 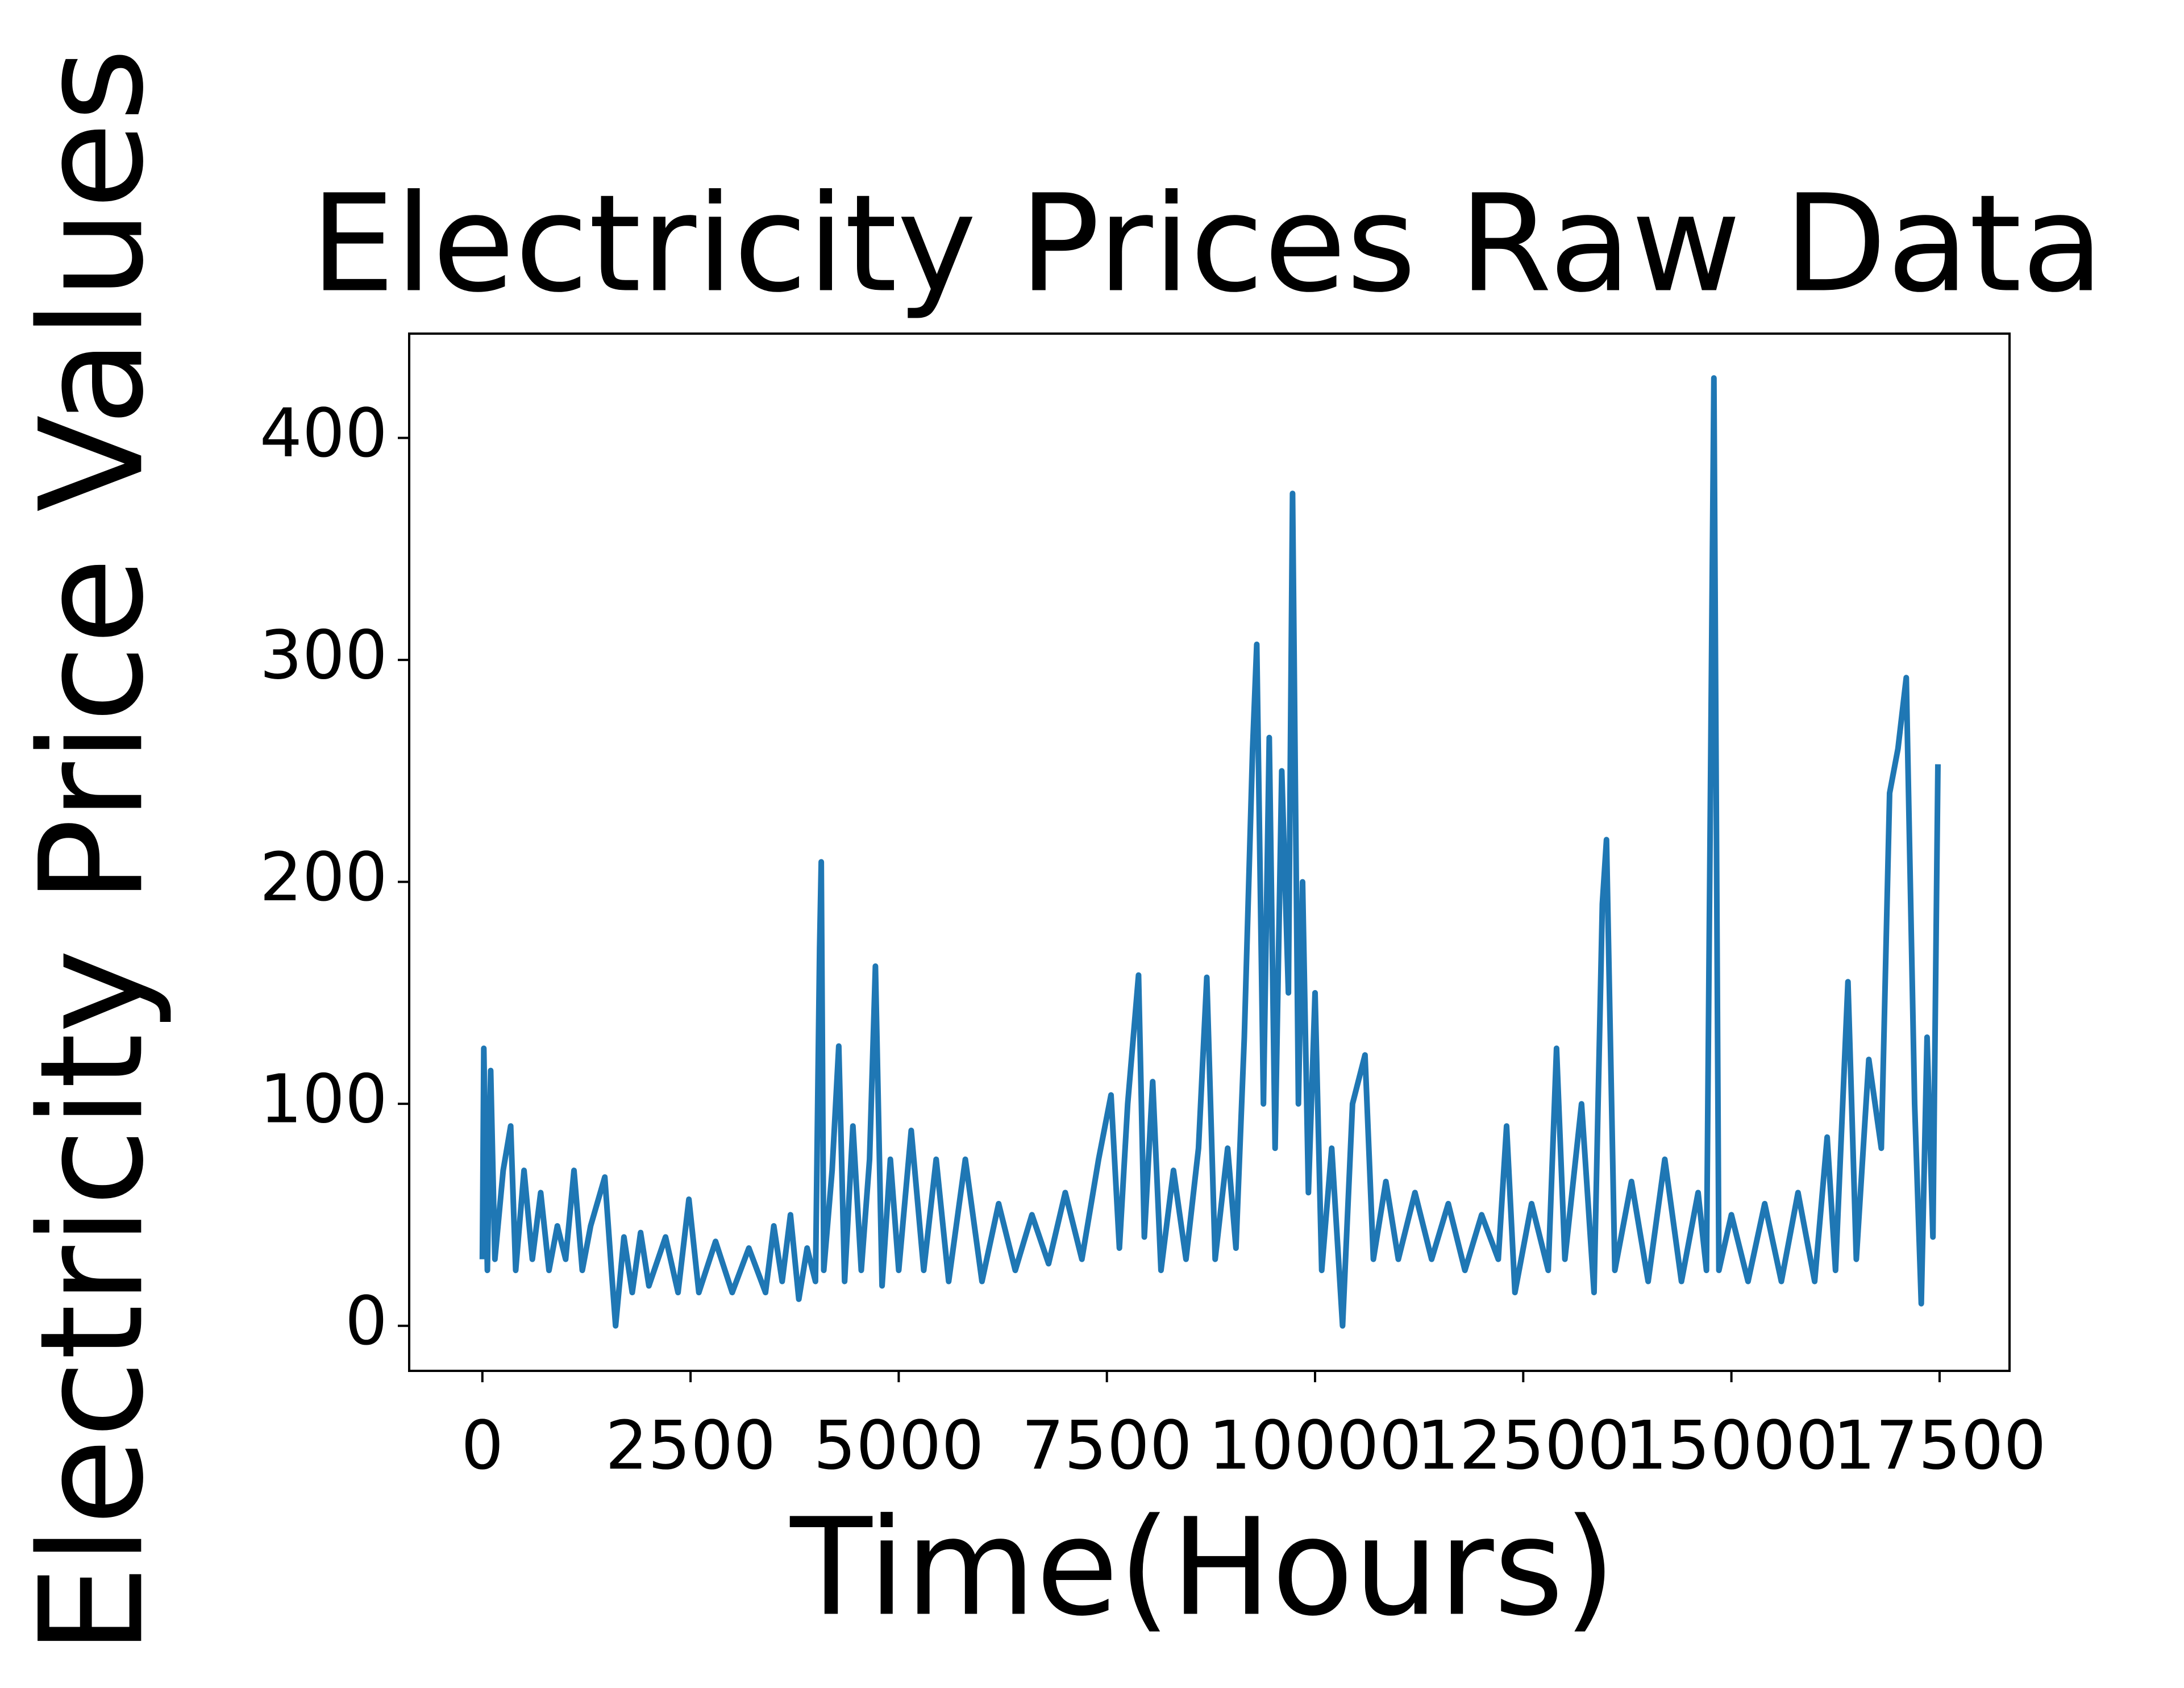 What do you see at coordinates (1523, 1446) in the screenshot?
I see `x-tick-label: 12500` at bounding box center [1523, 1446].